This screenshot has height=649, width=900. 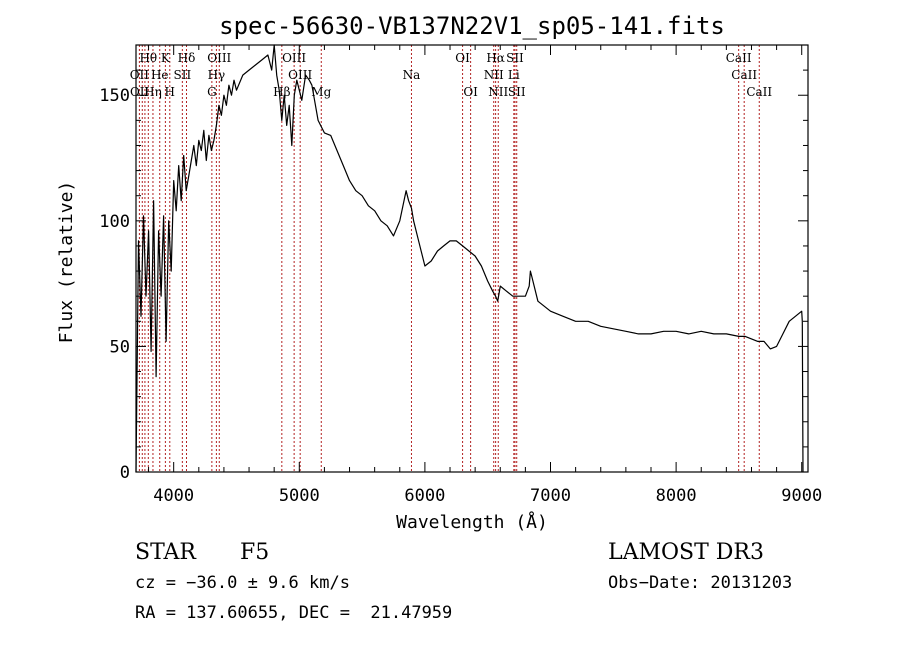 I want to click on x-tick-label: 5000, so click(x=299, y=496).